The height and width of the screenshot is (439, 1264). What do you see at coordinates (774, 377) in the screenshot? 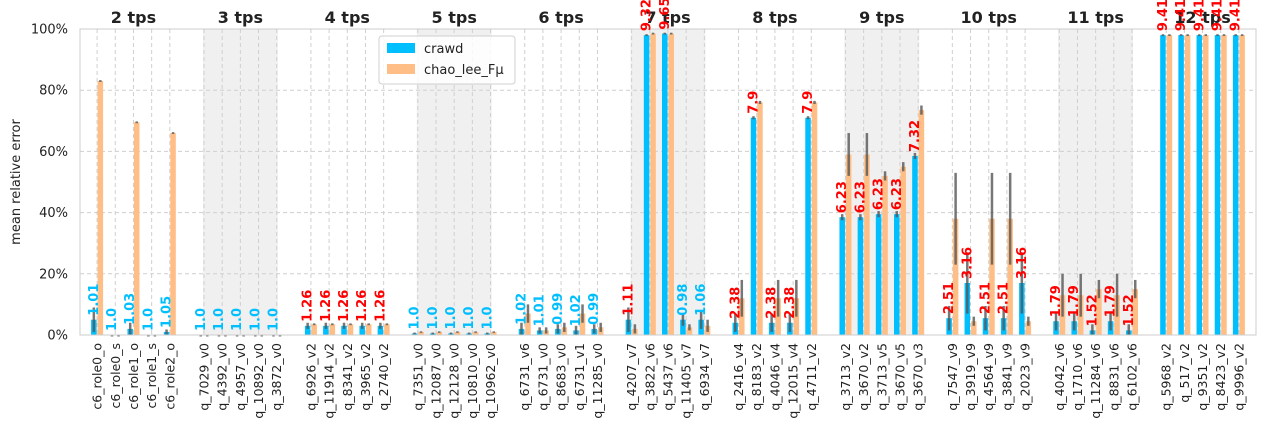
I see `x-tick-label: q_4046_v4` at bounding box center [774, 377].